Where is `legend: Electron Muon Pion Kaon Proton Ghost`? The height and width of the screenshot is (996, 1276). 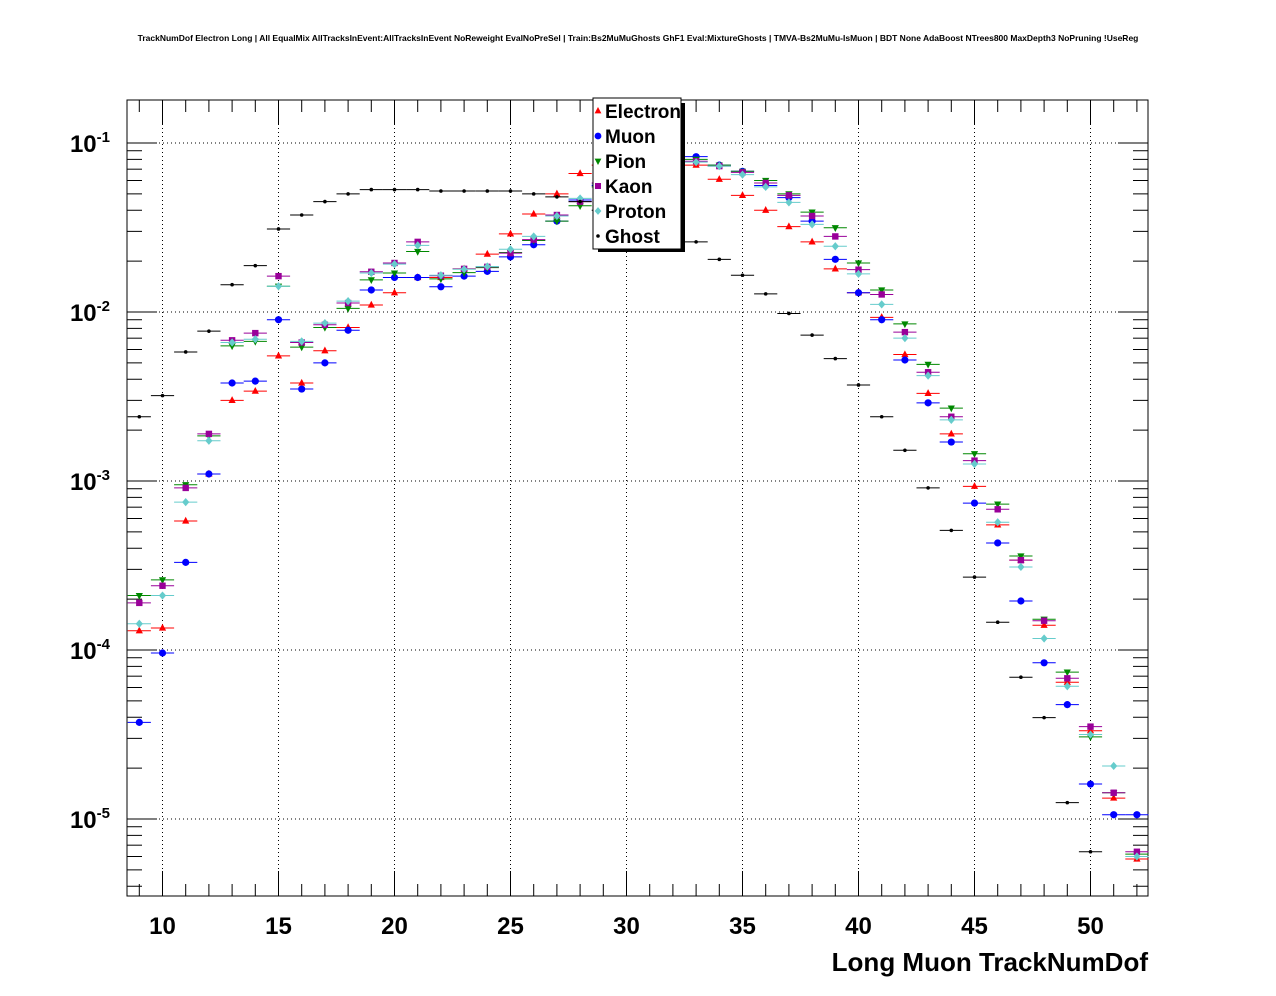 legend: Electron Muon Pion Kaon Proton Ghost is located at coordinates (638, 174).